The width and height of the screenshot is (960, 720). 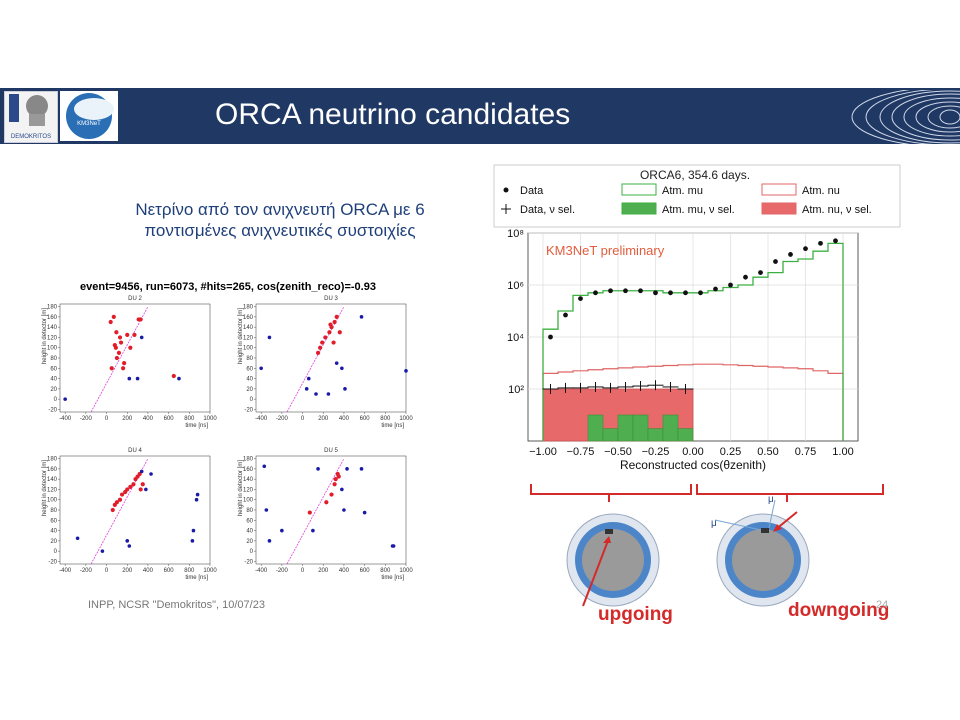 I want to click on y-tick-label: 10⁸, so click(x=515, y=234).